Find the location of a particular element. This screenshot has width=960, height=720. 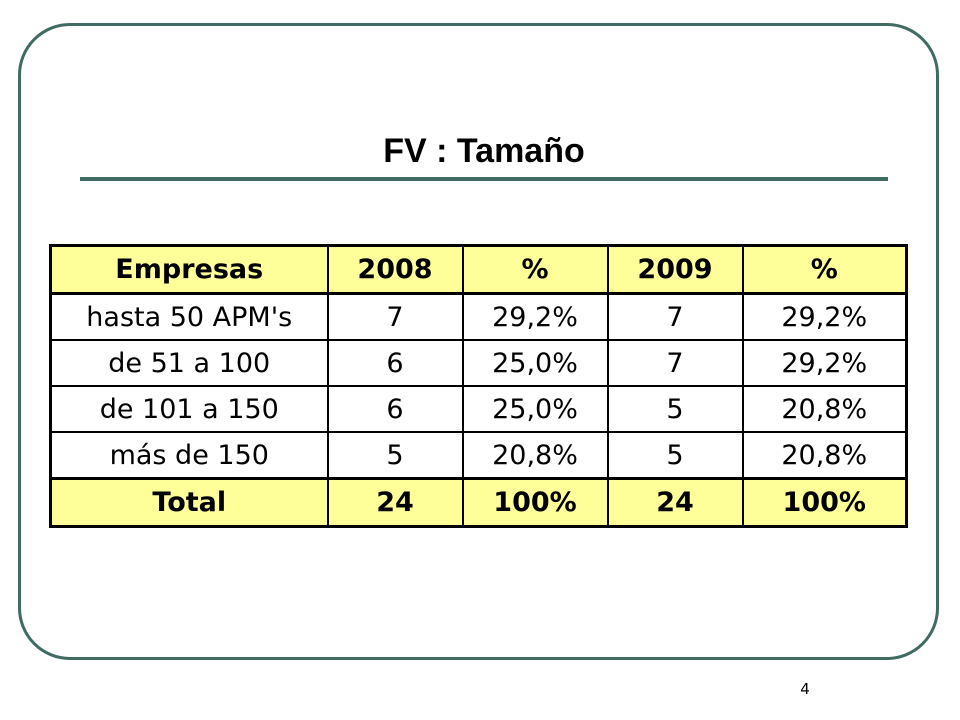

table-total-row: Total 24 100% 24 100% is located at coordinates (478, 502).